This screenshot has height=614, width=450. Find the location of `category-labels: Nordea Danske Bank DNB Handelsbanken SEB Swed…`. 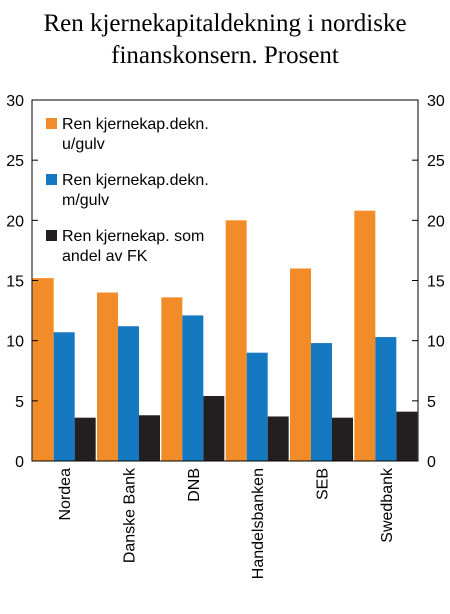

category-labels: Nordea Danske Bank DNB Handelsbanken SEB Swed… is located at coordinates (226, 523).